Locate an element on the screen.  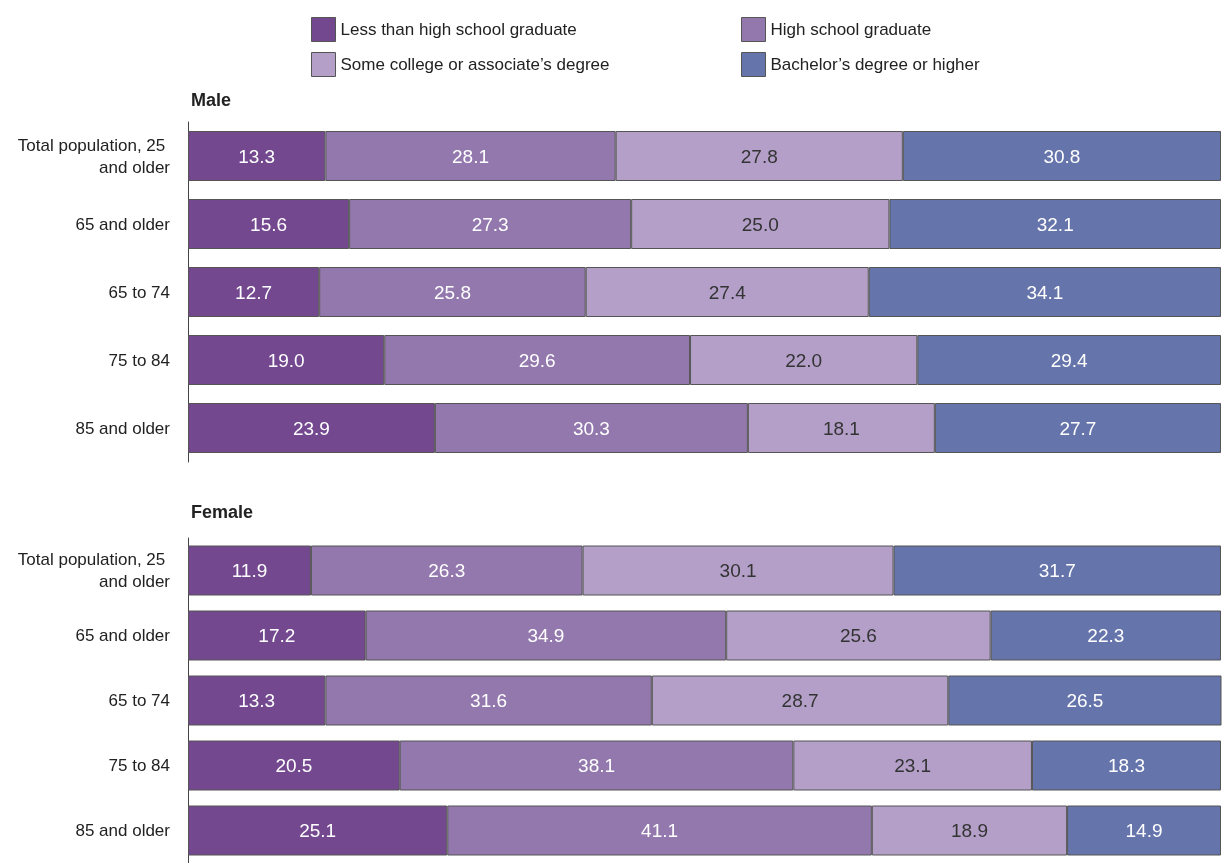
data-label: 20.5 is located at coordinates (294, 765).